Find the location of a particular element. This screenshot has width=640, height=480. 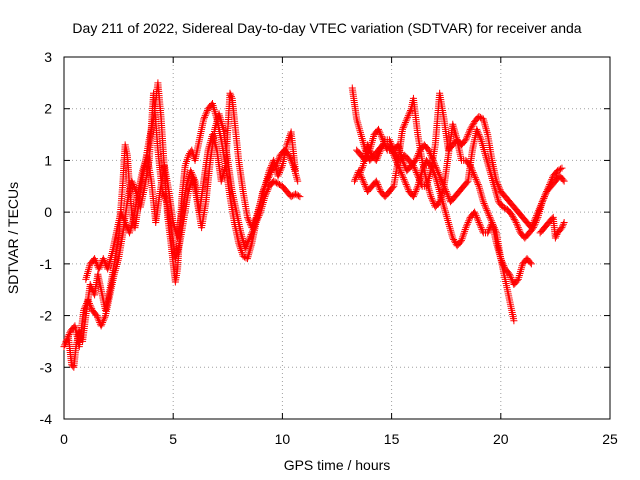

x-tick-labels: 0 5 10 15 20 25 is located at coordinates (339, 439).